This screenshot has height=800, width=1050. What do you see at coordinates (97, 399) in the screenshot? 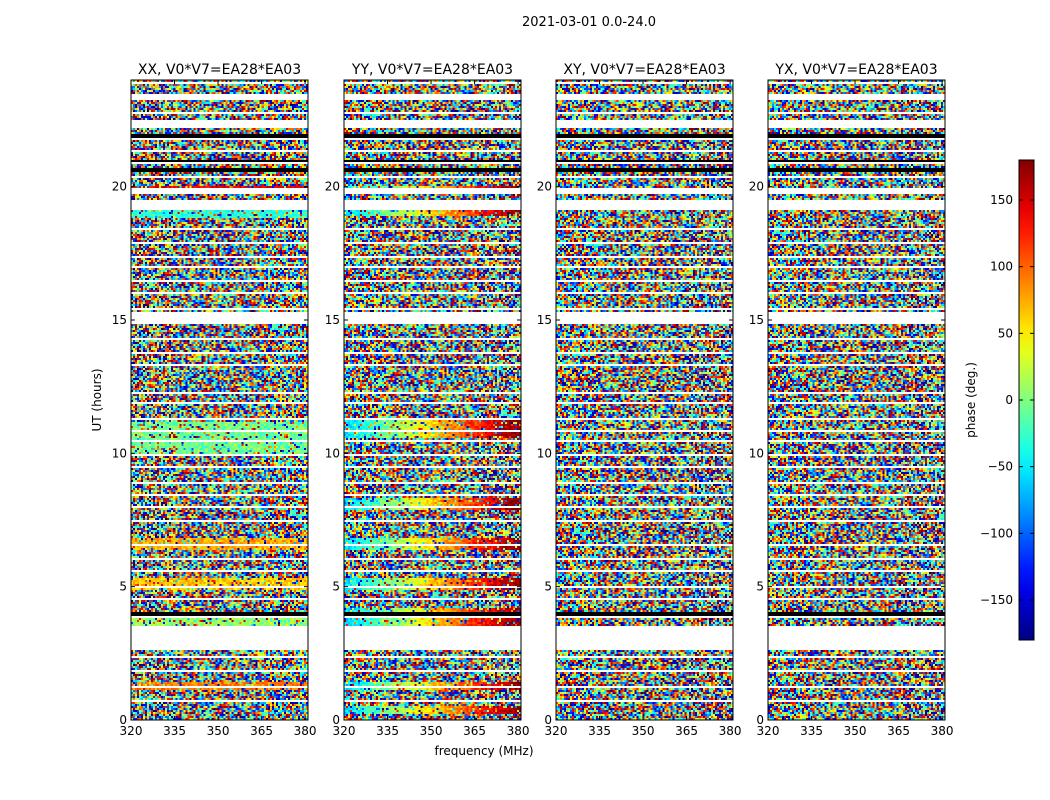
I see `y-axis-label: UT (hours)` at bounding box center [97, 399].